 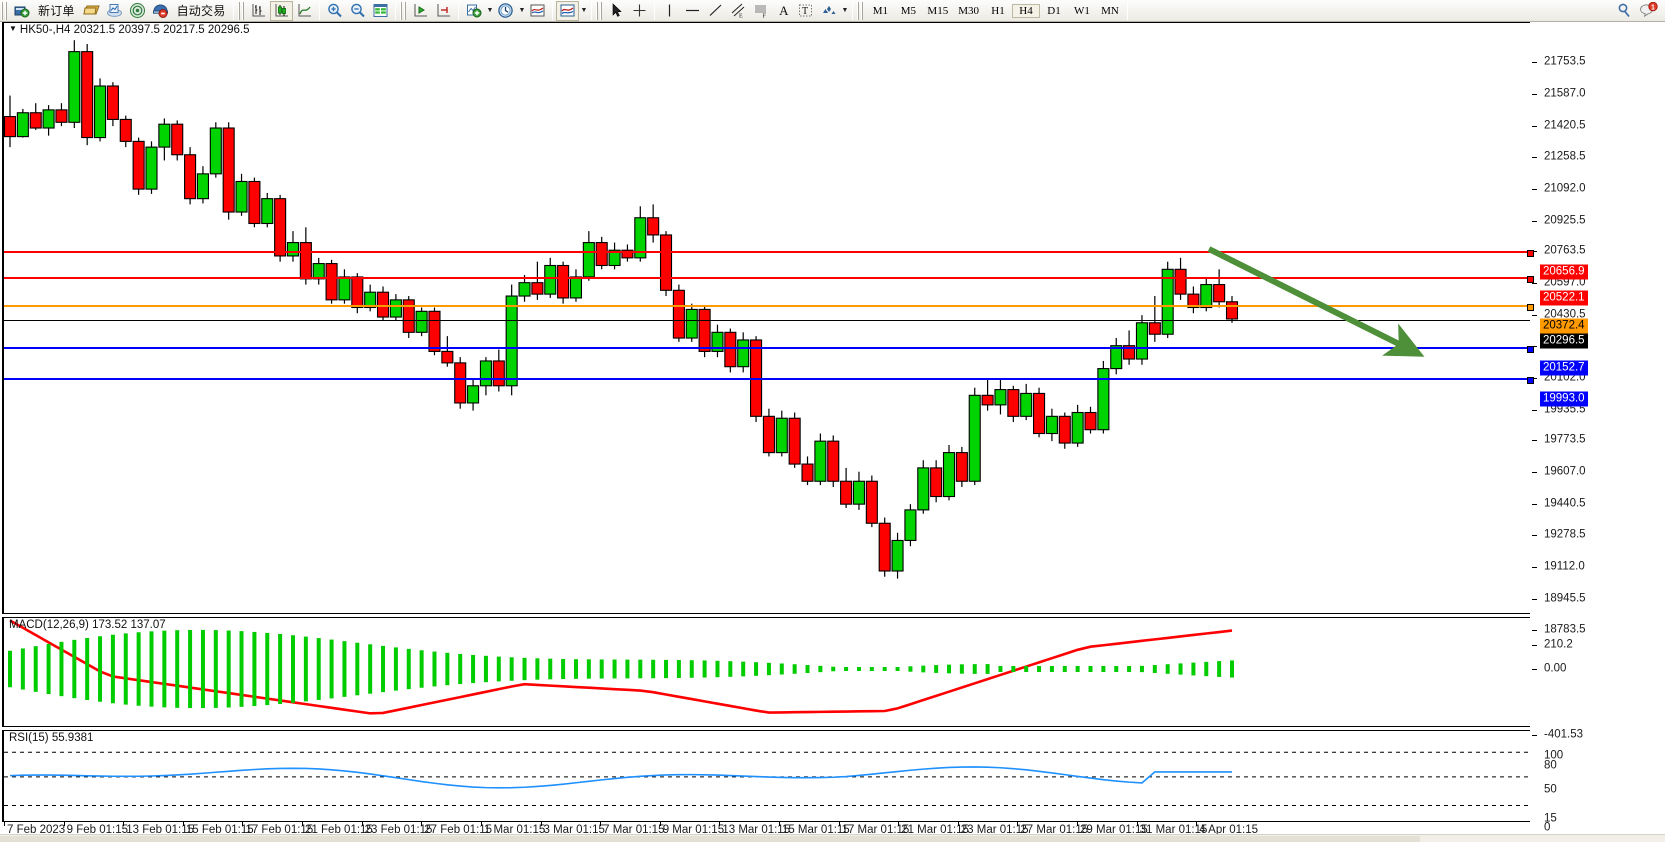 What do you see at coordinates (908, 10) in the screenshot?
I see `period-m5: M5` at bounding box center [908, 10].